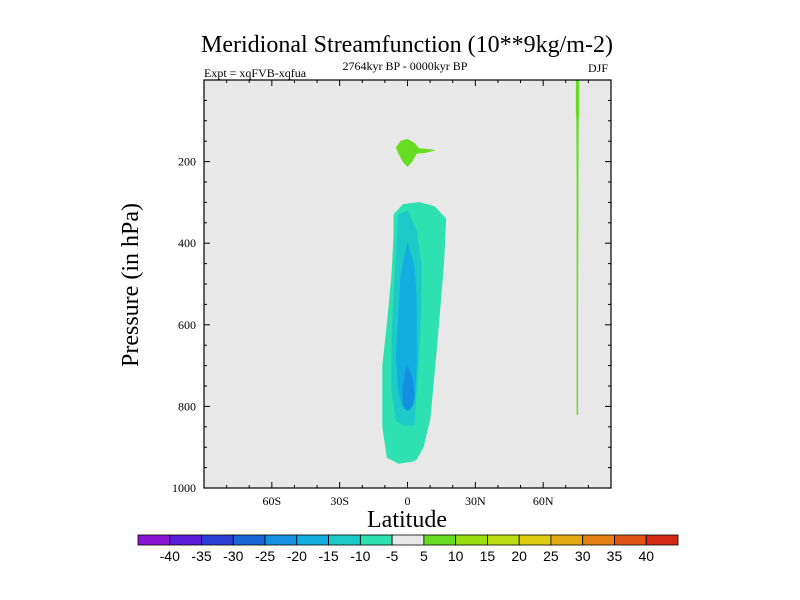  Describe the element at coordinates (543, 501) in the screenshot. I see `x-tick-label: 60N` at that location.